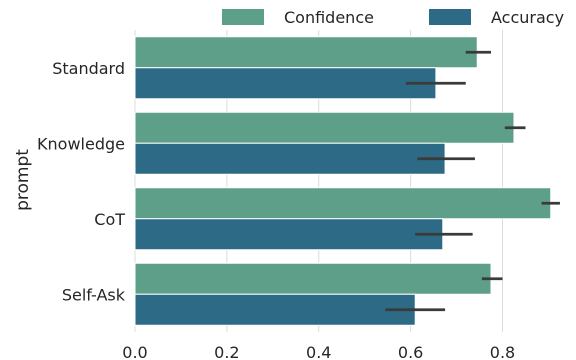 The height and width of the screenshot is (360, 576). Describe the element at coordinates (343, 203) in the screenshot. I see `bar-confidence-cot` at that location.